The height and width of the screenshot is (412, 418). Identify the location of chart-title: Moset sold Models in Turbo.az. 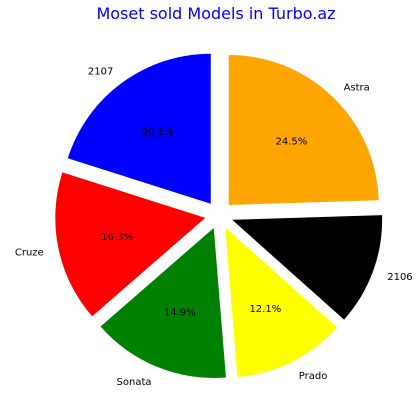
(215, 13).